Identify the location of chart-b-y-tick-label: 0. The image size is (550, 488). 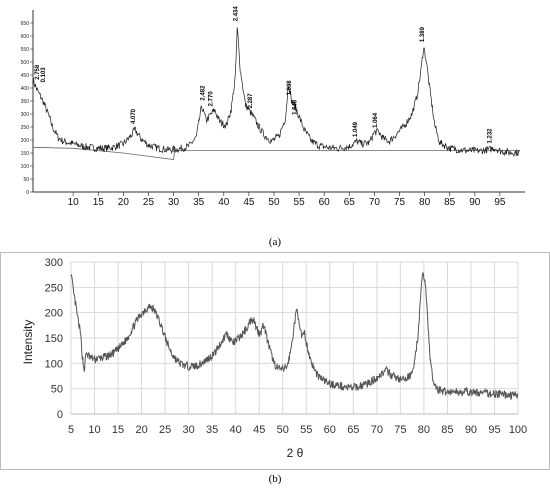
(60, 415).